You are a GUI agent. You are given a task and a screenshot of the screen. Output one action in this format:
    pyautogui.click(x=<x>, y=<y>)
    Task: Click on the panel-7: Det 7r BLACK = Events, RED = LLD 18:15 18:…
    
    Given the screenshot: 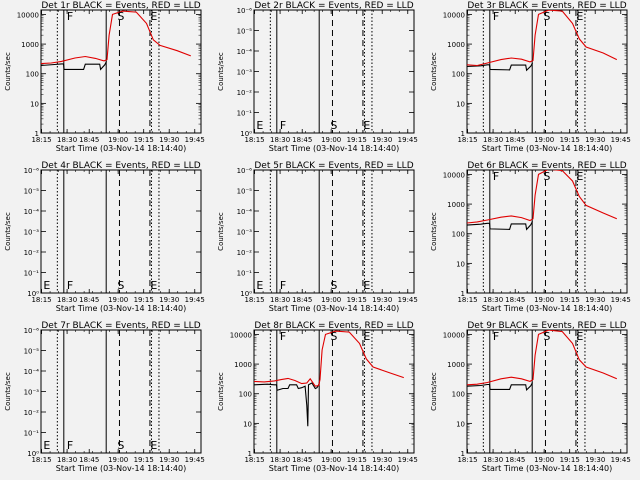 What is the action you would take?
    pyautogui.click(x=104, y=397)
    